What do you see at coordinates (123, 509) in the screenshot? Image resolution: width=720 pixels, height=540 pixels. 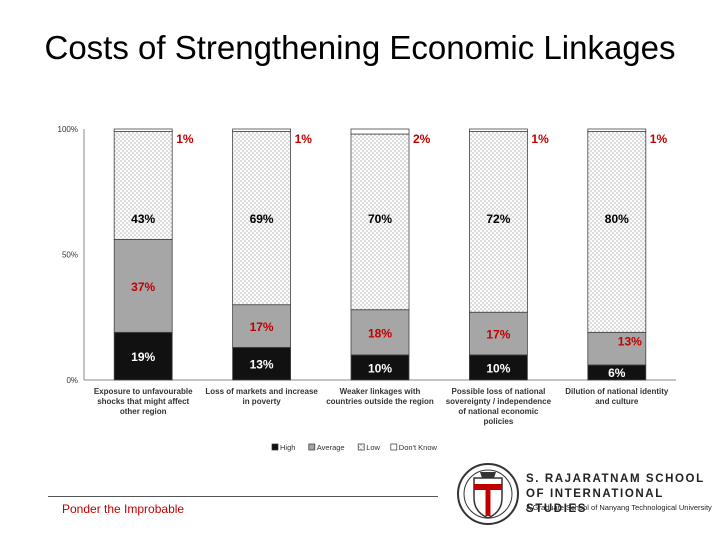 I see `footer-text: Ponder the Improbable` at bounding box center [123, 509].